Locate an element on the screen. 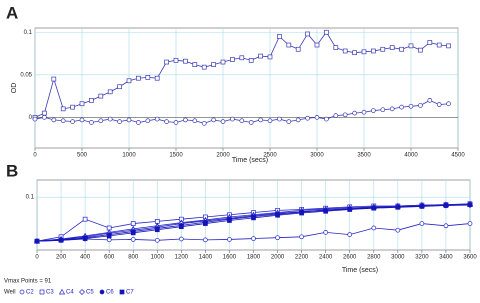 Image resolution: width=480 pixels, height=303 pixels. legend-label: C6 is located at coordinates (110, 293).